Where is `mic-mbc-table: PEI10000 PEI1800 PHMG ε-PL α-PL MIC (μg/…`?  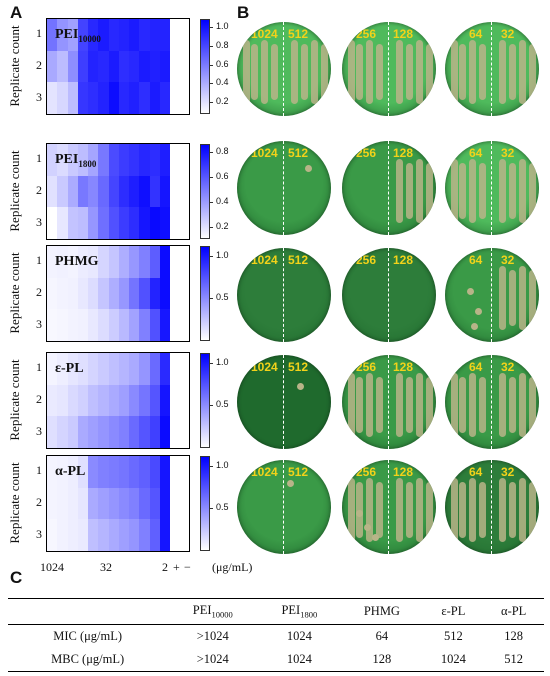 mic-mbc-table: PEI10000 PEI1800 PHMG ε-PL α-PL MIC (μg/… is located at coordinates (276, 635).